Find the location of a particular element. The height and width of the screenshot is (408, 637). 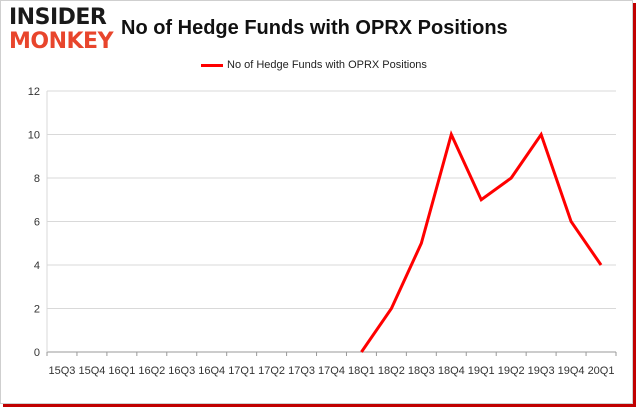

x-tick-label: 19Q1 is located at coordinates (481, 371).